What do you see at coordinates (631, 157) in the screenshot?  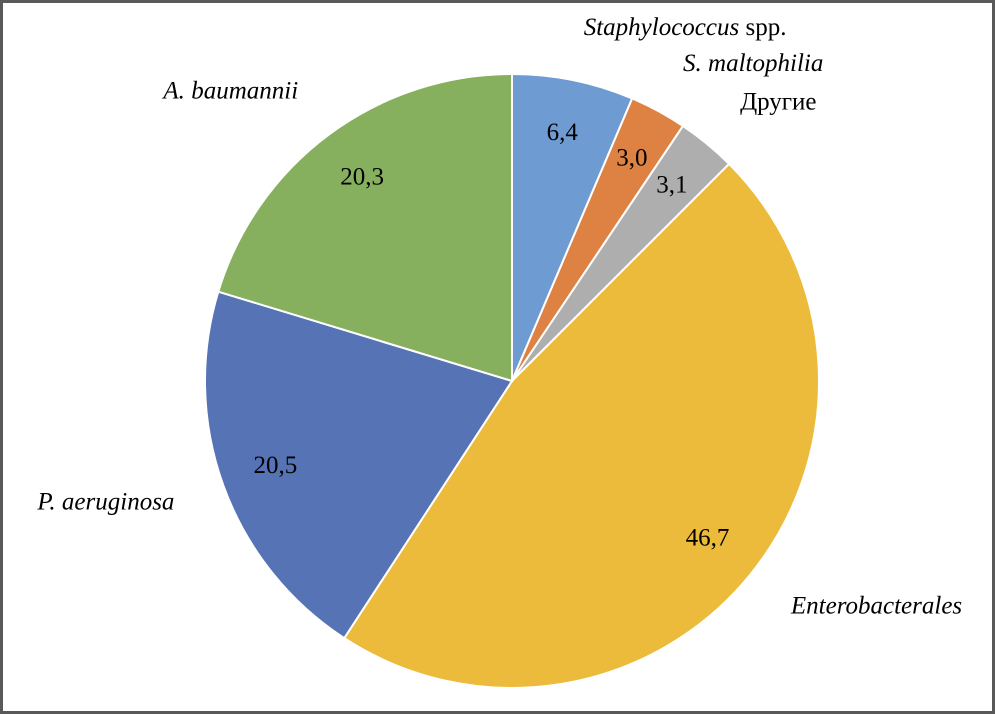 I see `value-label: 3,0` at bounding box center [631, 157].